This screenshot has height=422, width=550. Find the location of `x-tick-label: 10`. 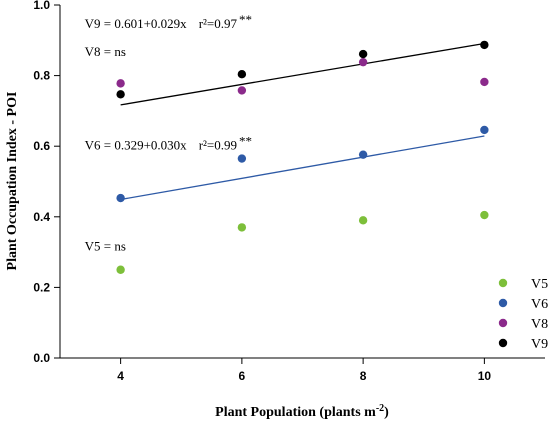

x-tick-label: 10 is located at coordinates (485, 376).